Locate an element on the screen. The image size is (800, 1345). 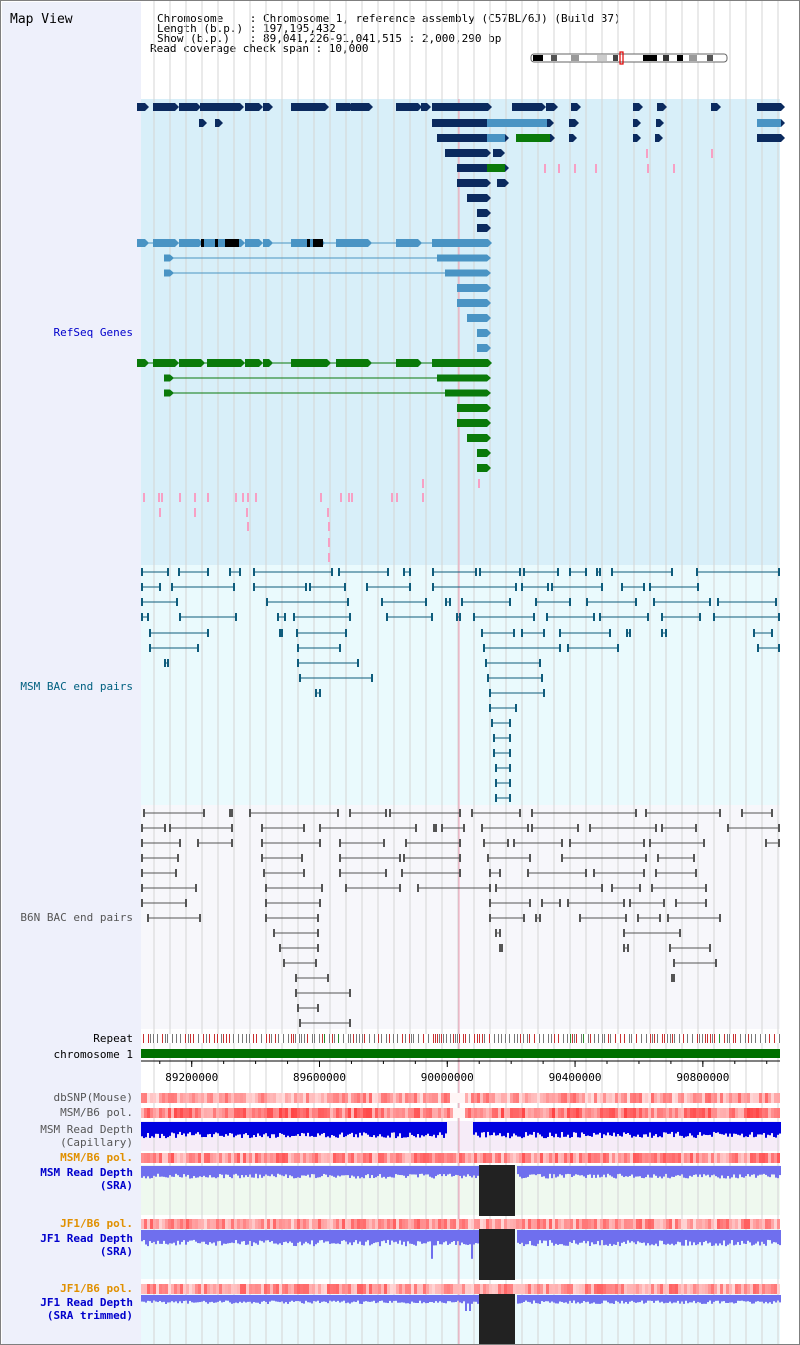
track-label-jf1-b6-pol-1: JF1/B6 pol. is located at coordinates (96, 1223).